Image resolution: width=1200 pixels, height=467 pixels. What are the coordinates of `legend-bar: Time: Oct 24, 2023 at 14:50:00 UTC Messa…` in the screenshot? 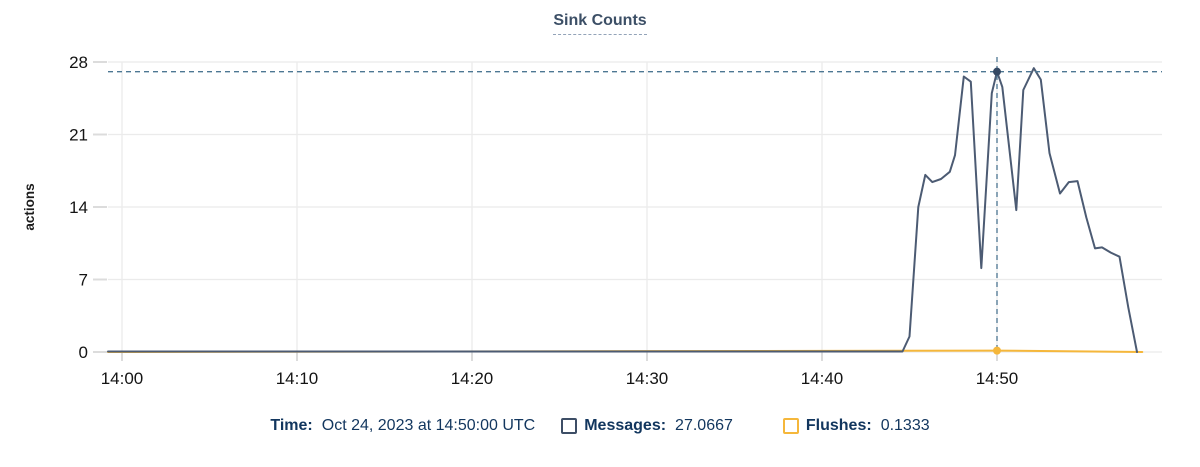 It's located at (600, 426).